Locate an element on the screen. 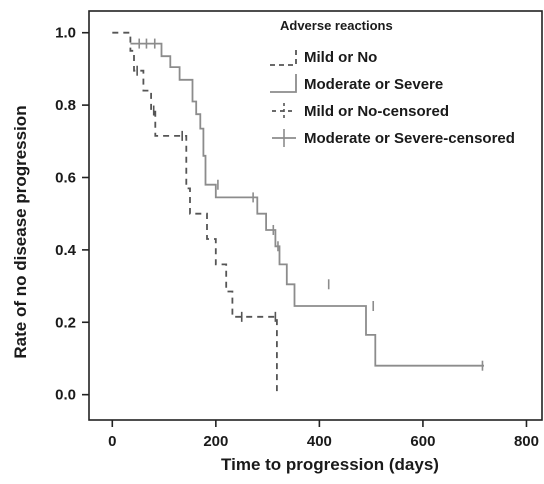  y-tick-label: 0.4 is located at coordinates (66, 250).